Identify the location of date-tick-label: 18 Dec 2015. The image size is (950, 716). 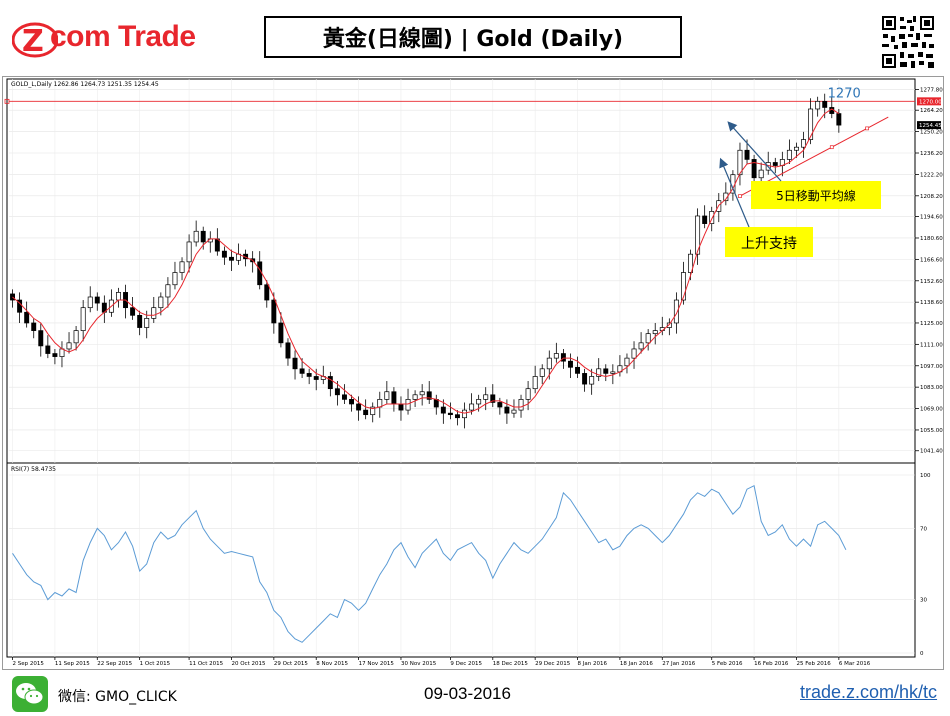
(511, 664).